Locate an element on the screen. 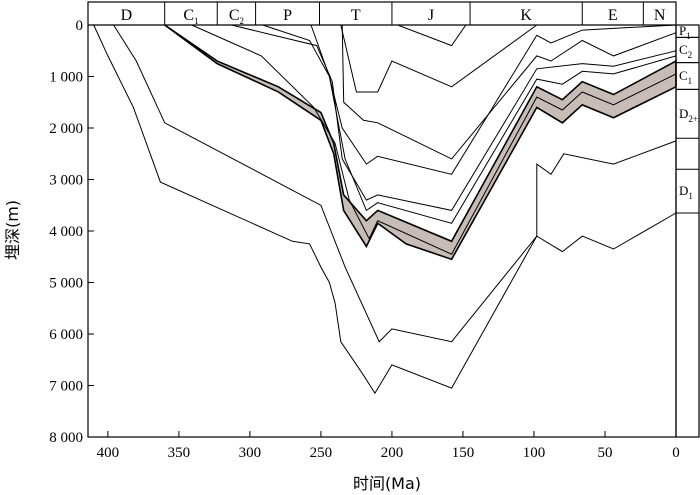 Image resolution: width=700 pixels, height=495 pixels. x-axis: 400 350 300 250 200 150 100 50 0 is located at coordinates (388, 446).